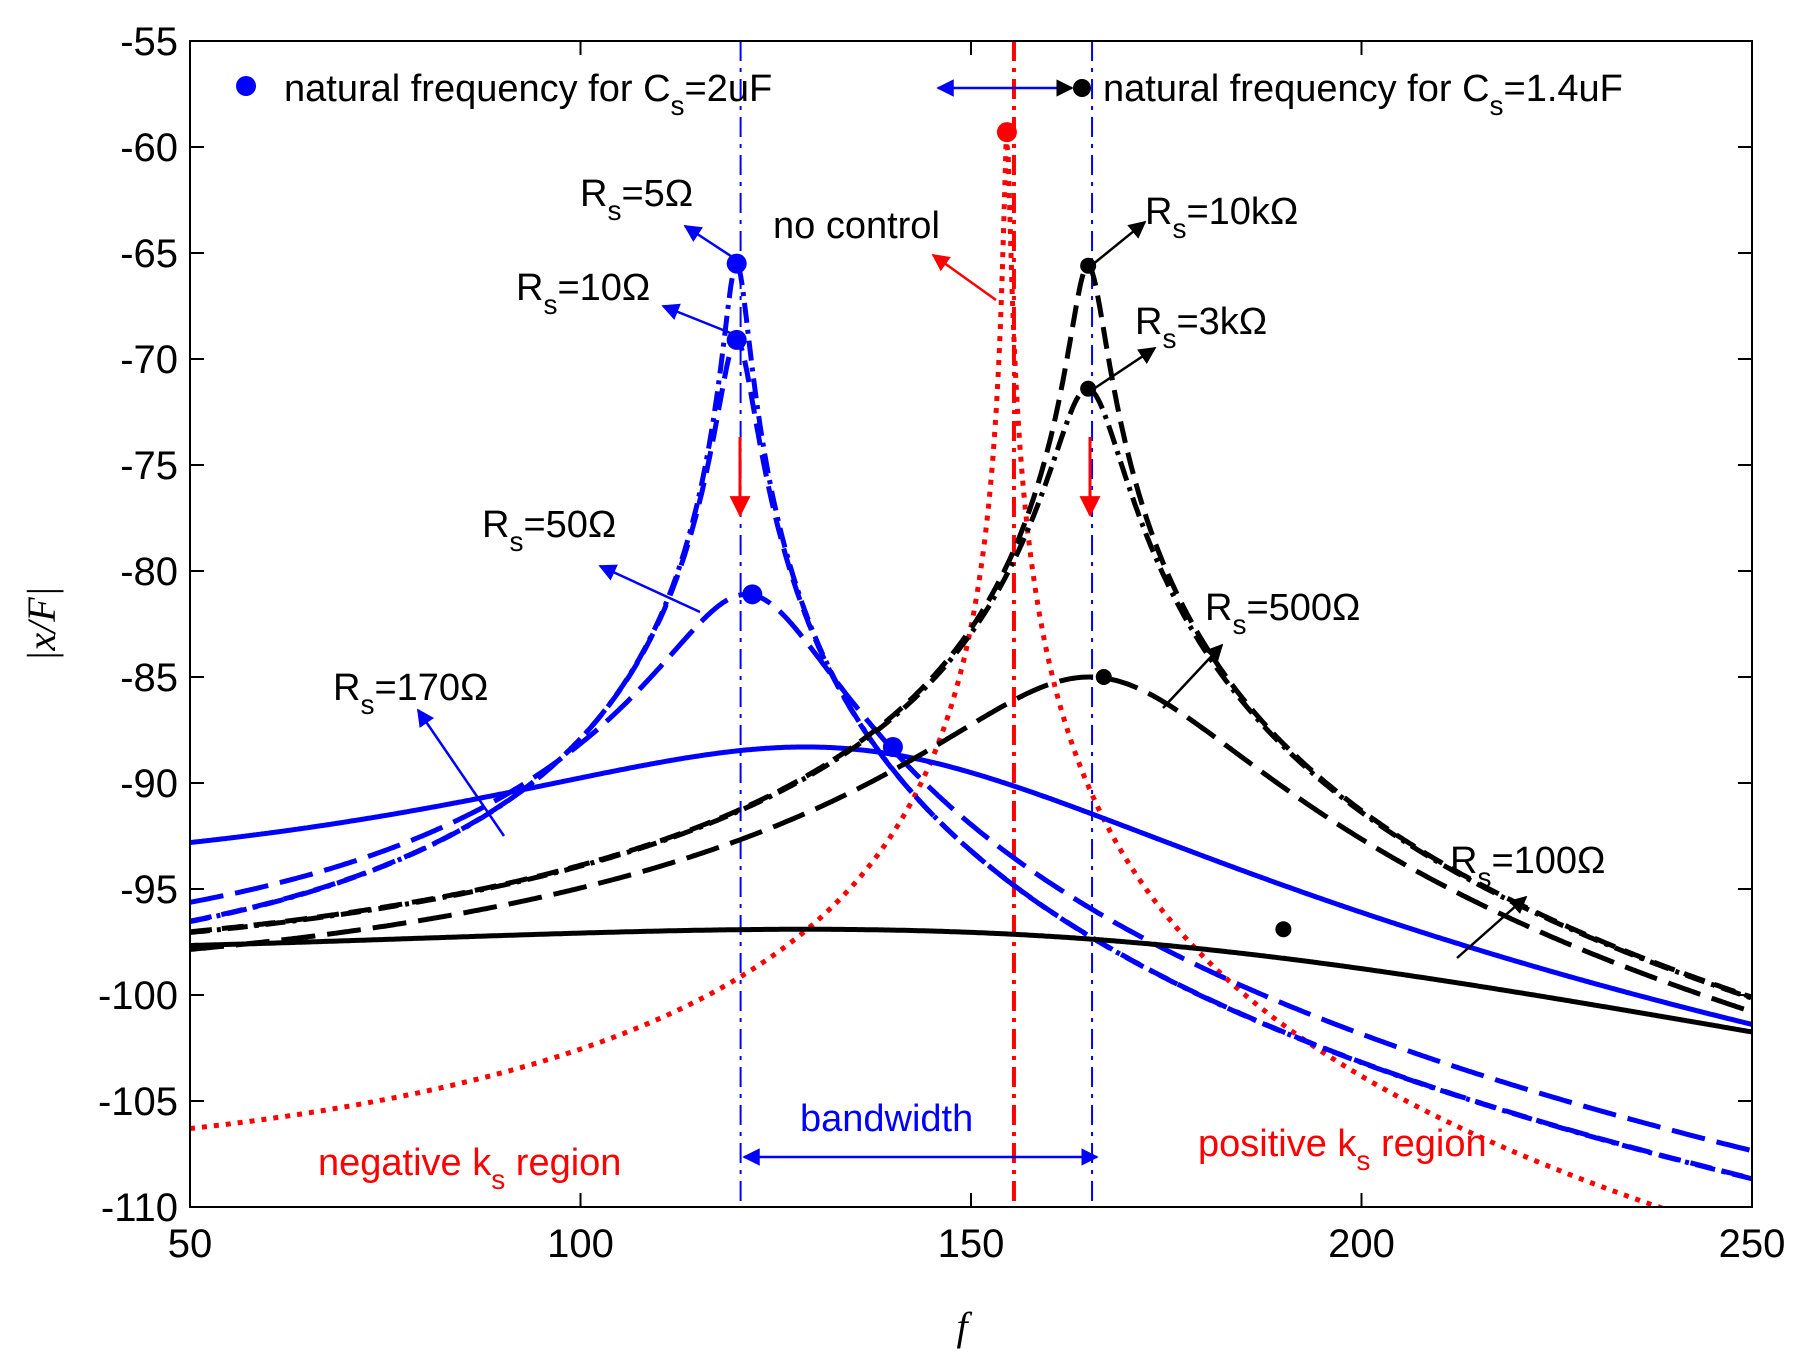 This screenshot has height=1354, width=1803. What do you see at coordinates (149, 572) in the screenshot?
I see `y-tick-label: -80` at bounding box center [149, 572].